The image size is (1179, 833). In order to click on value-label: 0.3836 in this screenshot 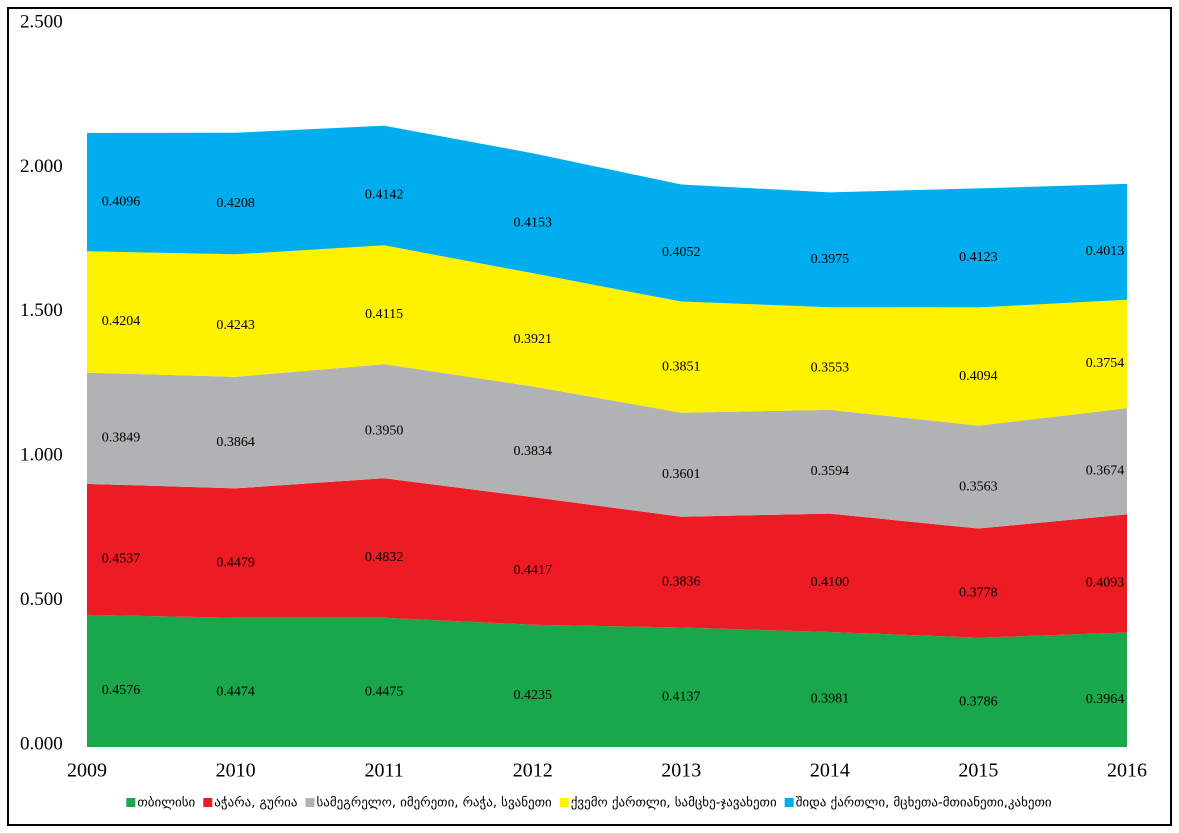, I will do `click(681, 581)`.